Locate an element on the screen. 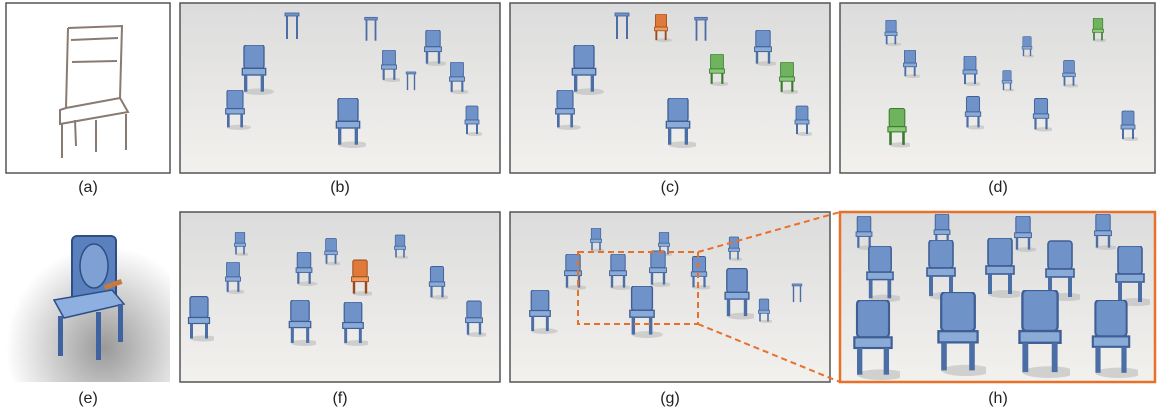  panel-g is located at coordinates (670, 297).